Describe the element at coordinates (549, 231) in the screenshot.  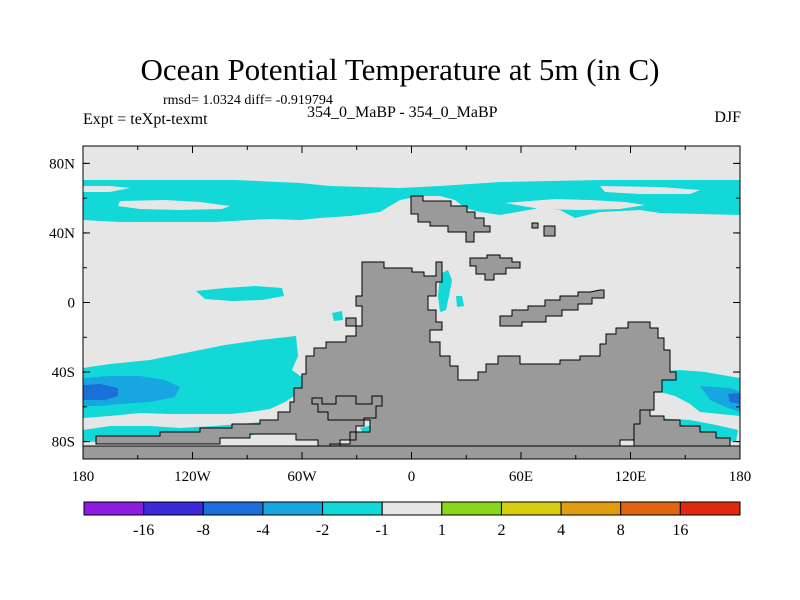
I see `land-northeast-block` at that location.